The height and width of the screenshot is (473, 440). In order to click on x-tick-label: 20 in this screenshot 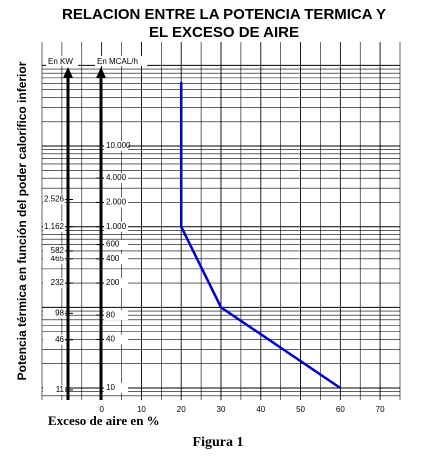, I will do `click(181, 409)`.